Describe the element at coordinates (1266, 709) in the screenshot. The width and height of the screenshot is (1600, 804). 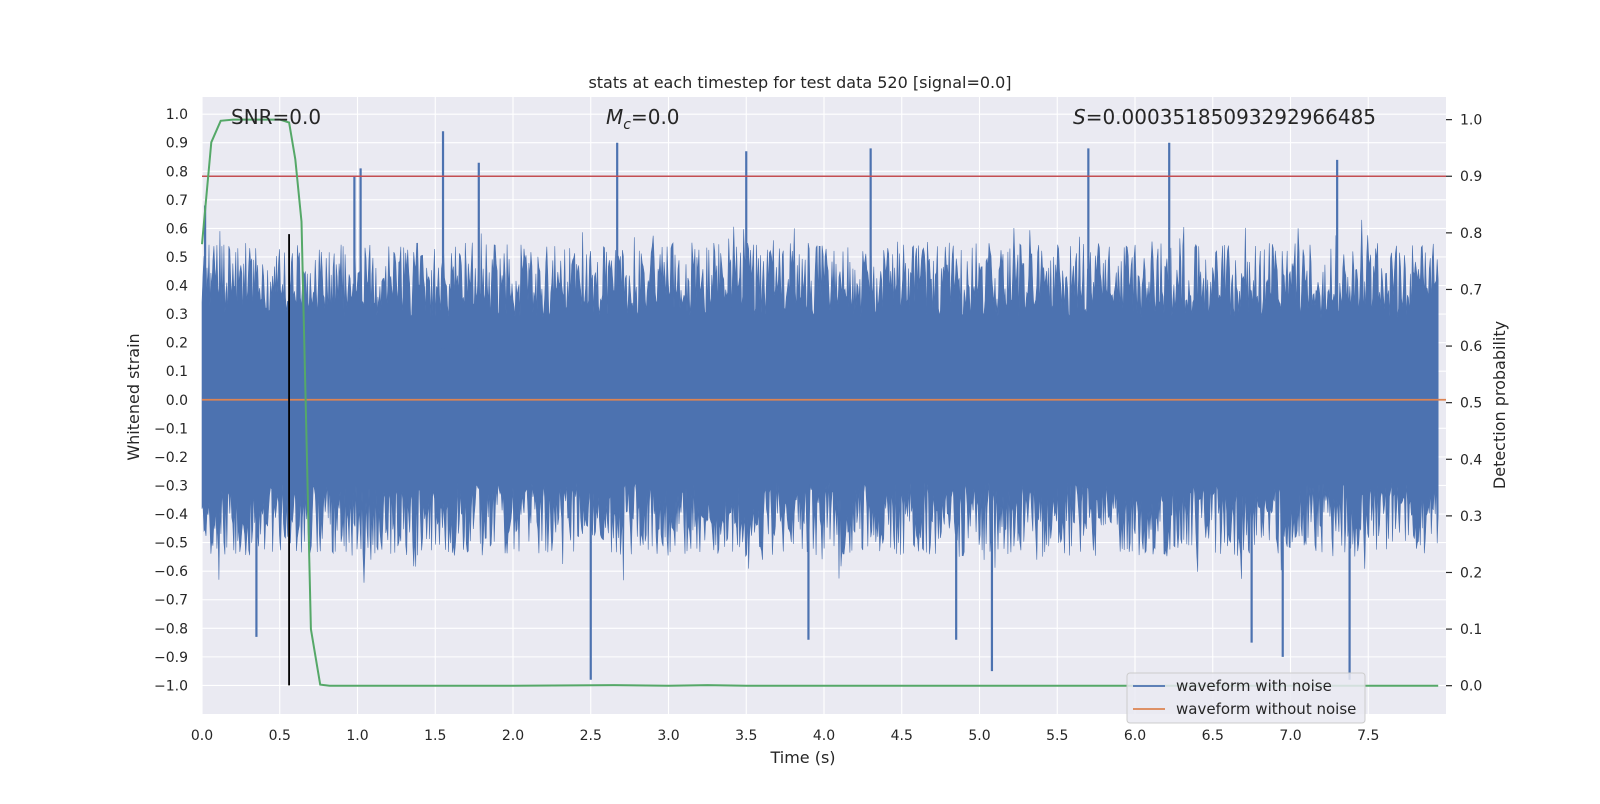
I see `legend-label-waveform-without-noise: waveform without noise` at that location.